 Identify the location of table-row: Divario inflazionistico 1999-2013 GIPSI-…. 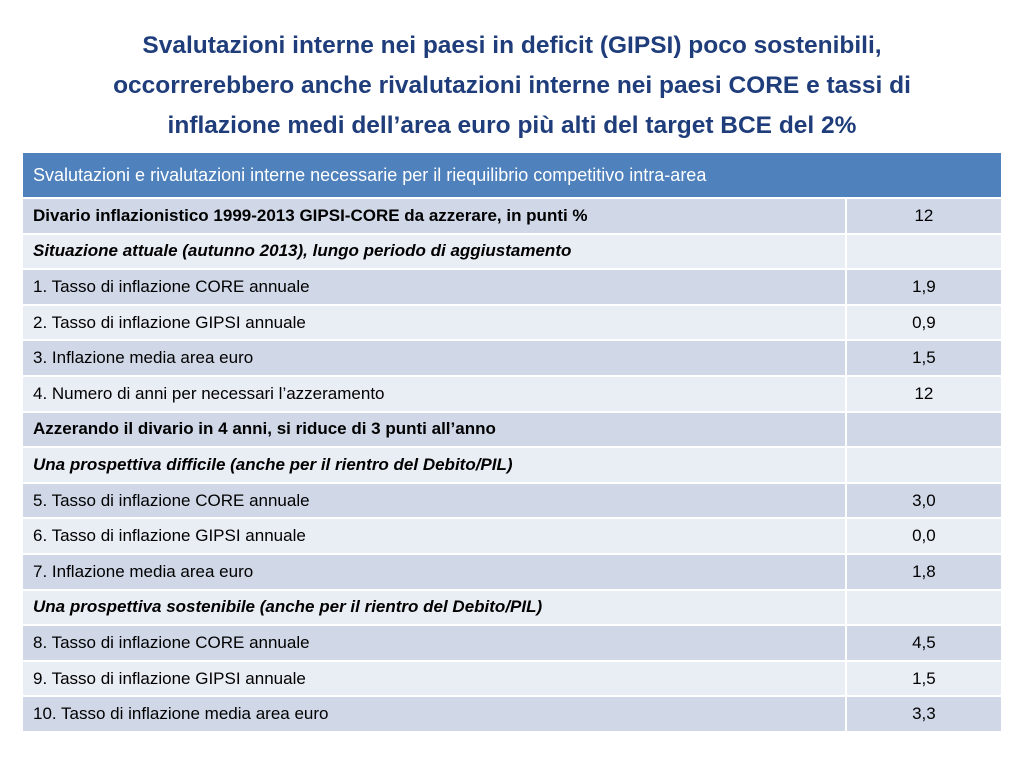
(512, 216).